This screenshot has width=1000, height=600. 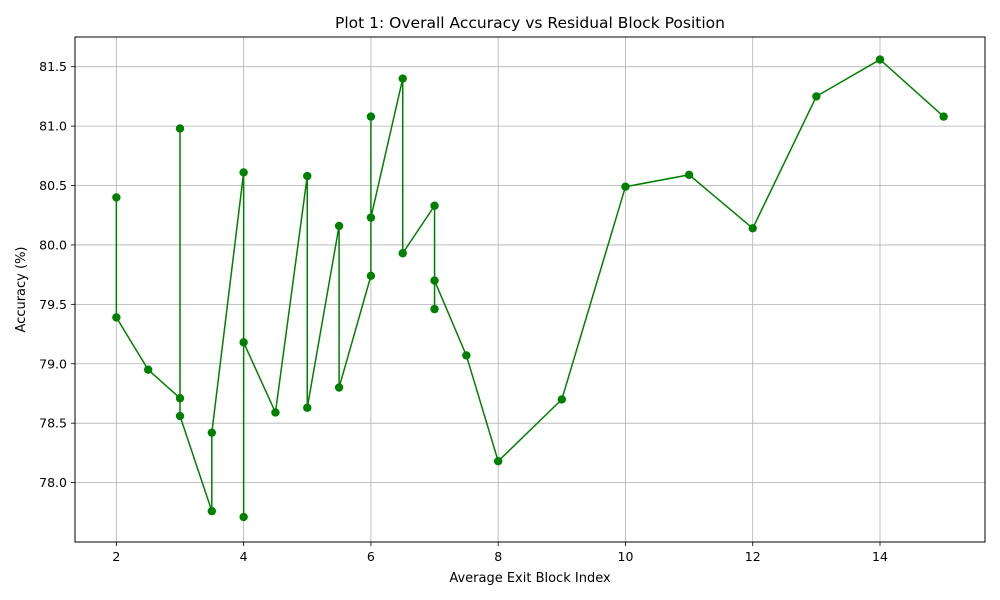 What do you see at coordinates (53, 185) in the screenshot?
I see `y-tick-label: 80.5` at bounding box center [53, 185].